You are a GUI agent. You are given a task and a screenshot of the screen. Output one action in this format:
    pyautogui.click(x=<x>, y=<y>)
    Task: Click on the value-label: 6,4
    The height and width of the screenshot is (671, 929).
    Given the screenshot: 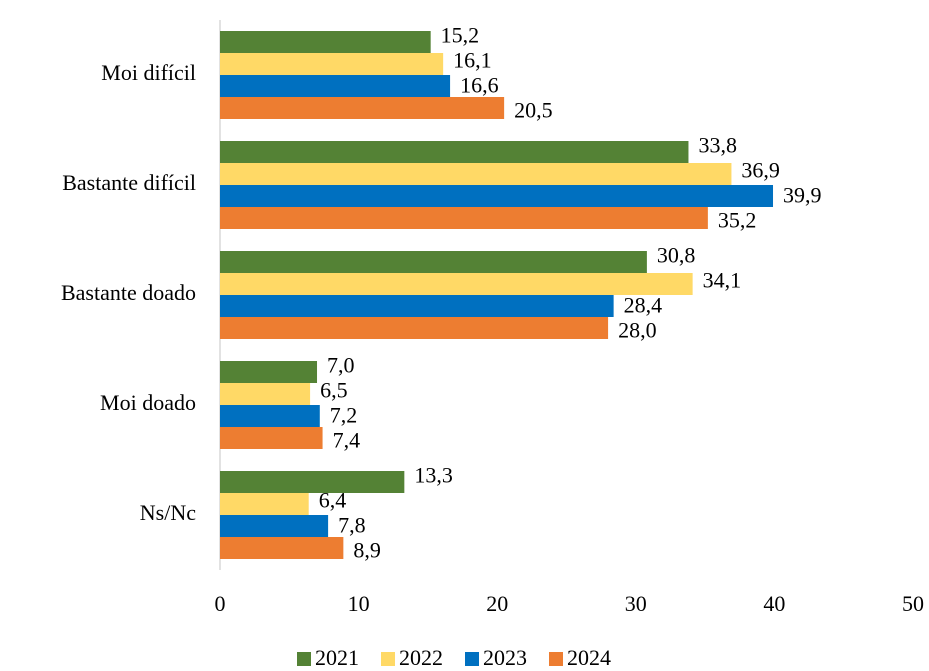 What is the action you would take?
    pyautogui.click(x=333, y=500)
    